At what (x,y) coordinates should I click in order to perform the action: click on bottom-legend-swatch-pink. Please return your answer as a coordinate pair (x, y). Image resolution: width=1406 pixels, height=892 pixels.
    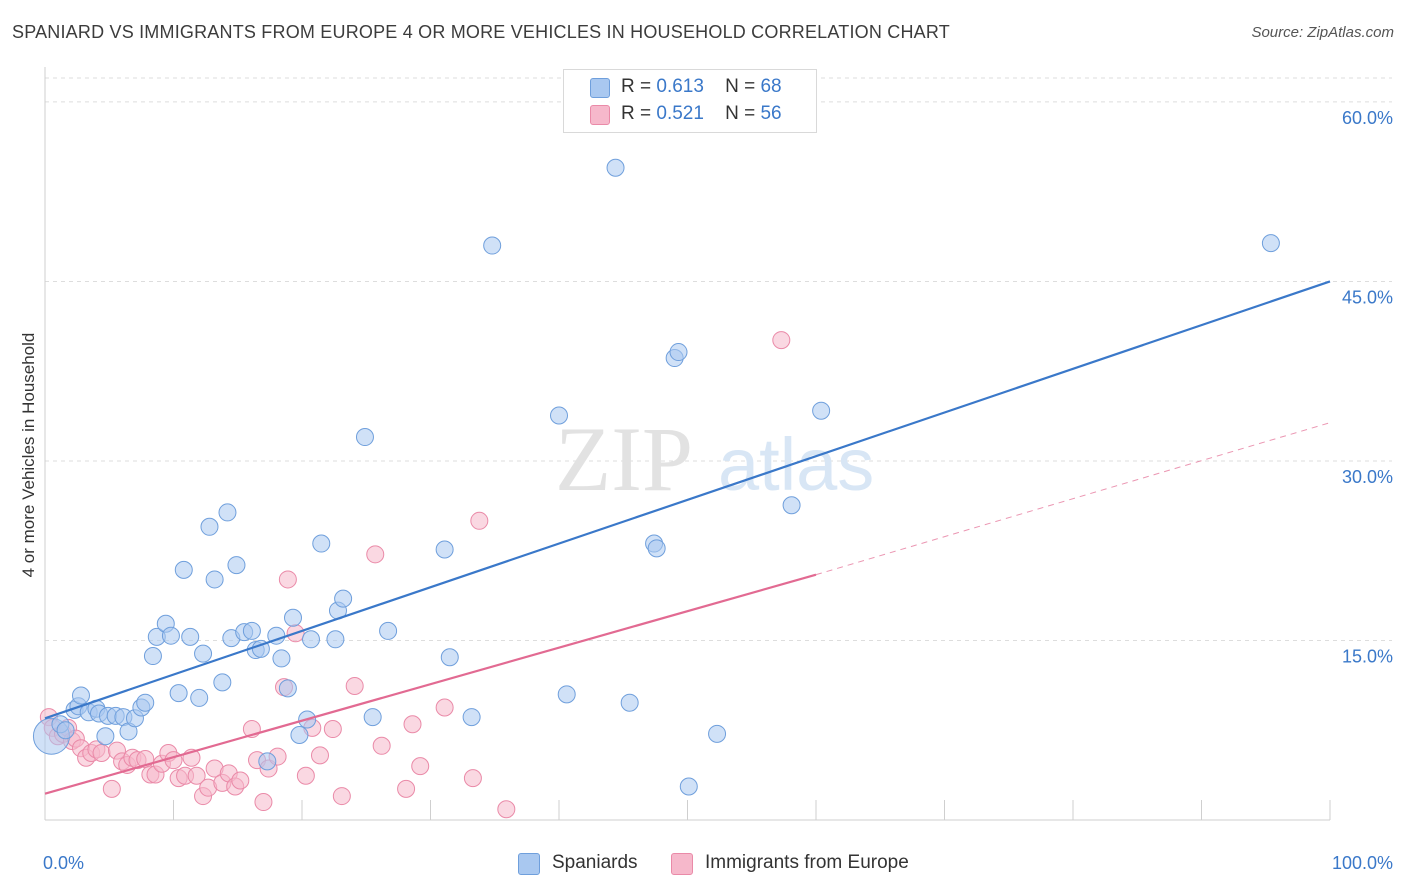
    Looking at the image, I should click on (682, 864).